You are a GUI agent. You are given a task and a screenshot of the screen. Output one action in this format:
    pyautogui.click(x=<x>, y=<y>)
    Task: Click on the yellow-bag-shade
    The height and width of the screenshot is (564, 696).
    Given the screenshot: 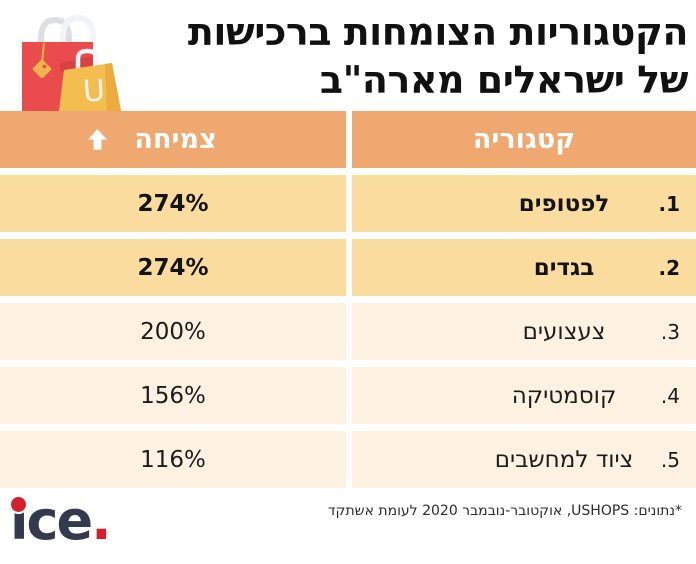 What is the action you would take?
    pyautogui.click(x=113, y=87)
    